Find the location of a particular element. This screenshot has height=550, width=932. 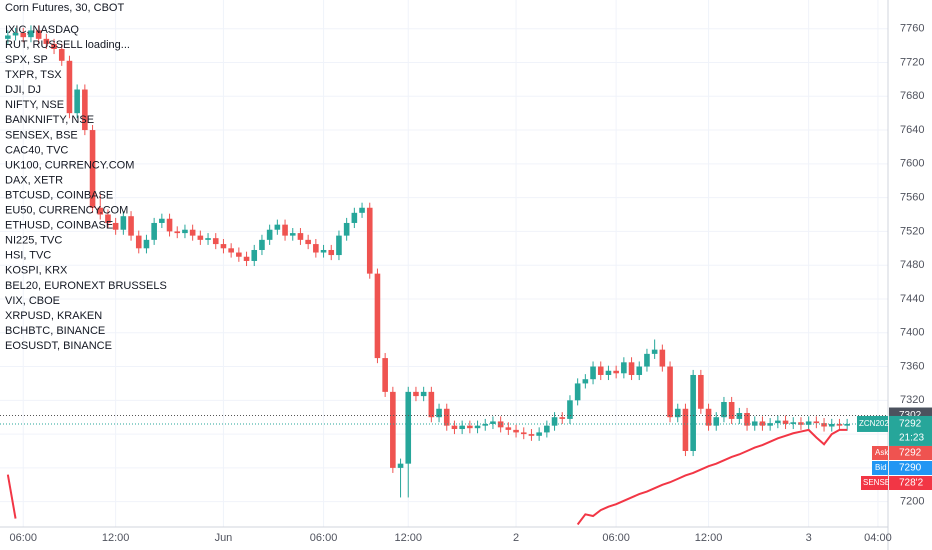

symbol-label: EOSUSDT, BINANCE is located at coordinates (58, 346).